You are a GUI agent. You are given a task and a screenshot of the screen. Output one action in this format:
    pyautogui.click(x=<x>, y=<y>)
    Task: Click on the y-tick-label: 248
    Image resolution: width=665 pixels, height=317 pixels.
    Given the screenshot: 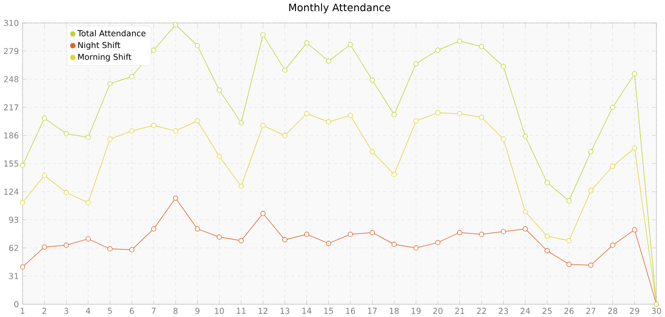 What is the action you would take?
    pyautogui.click(x=11, y=79)
    